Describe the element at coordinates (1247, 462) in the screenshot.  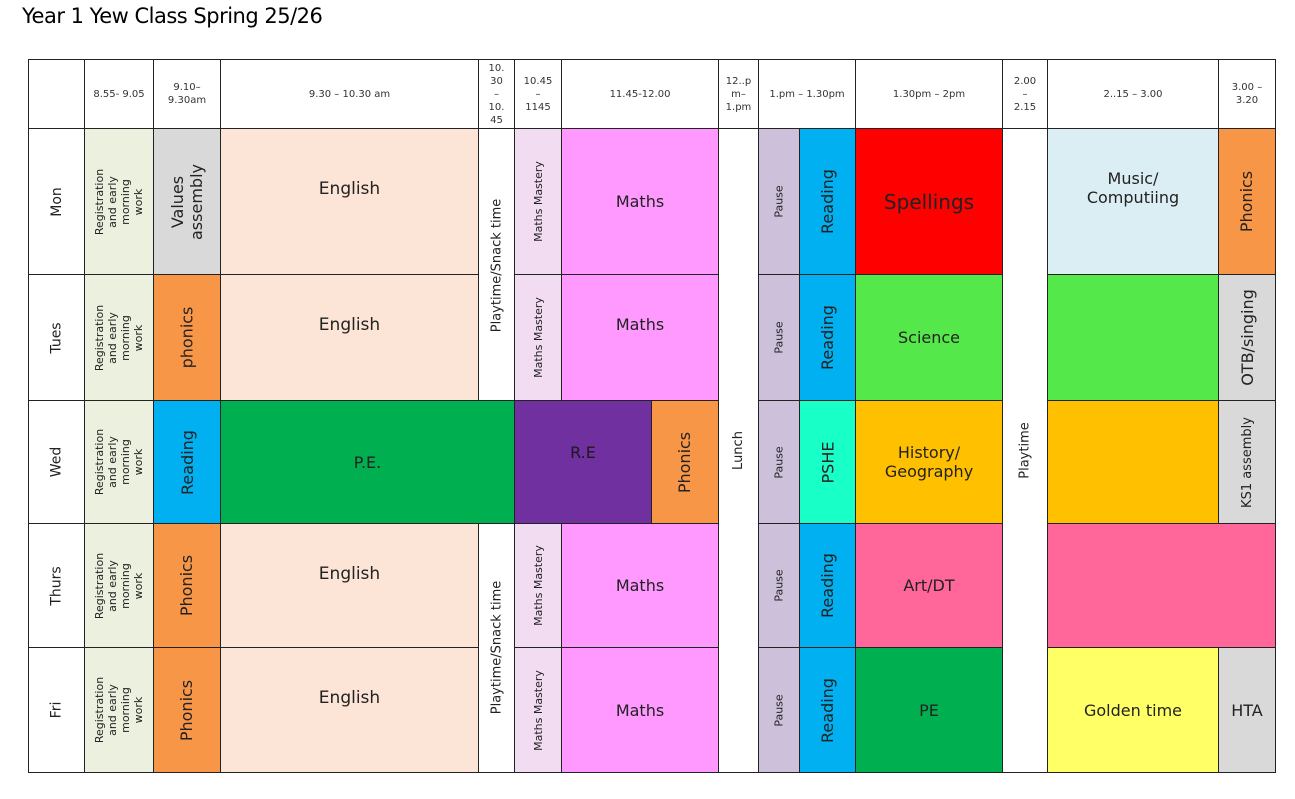
I see `lesson-ks1-assembly: KS1 assembly` at that location.